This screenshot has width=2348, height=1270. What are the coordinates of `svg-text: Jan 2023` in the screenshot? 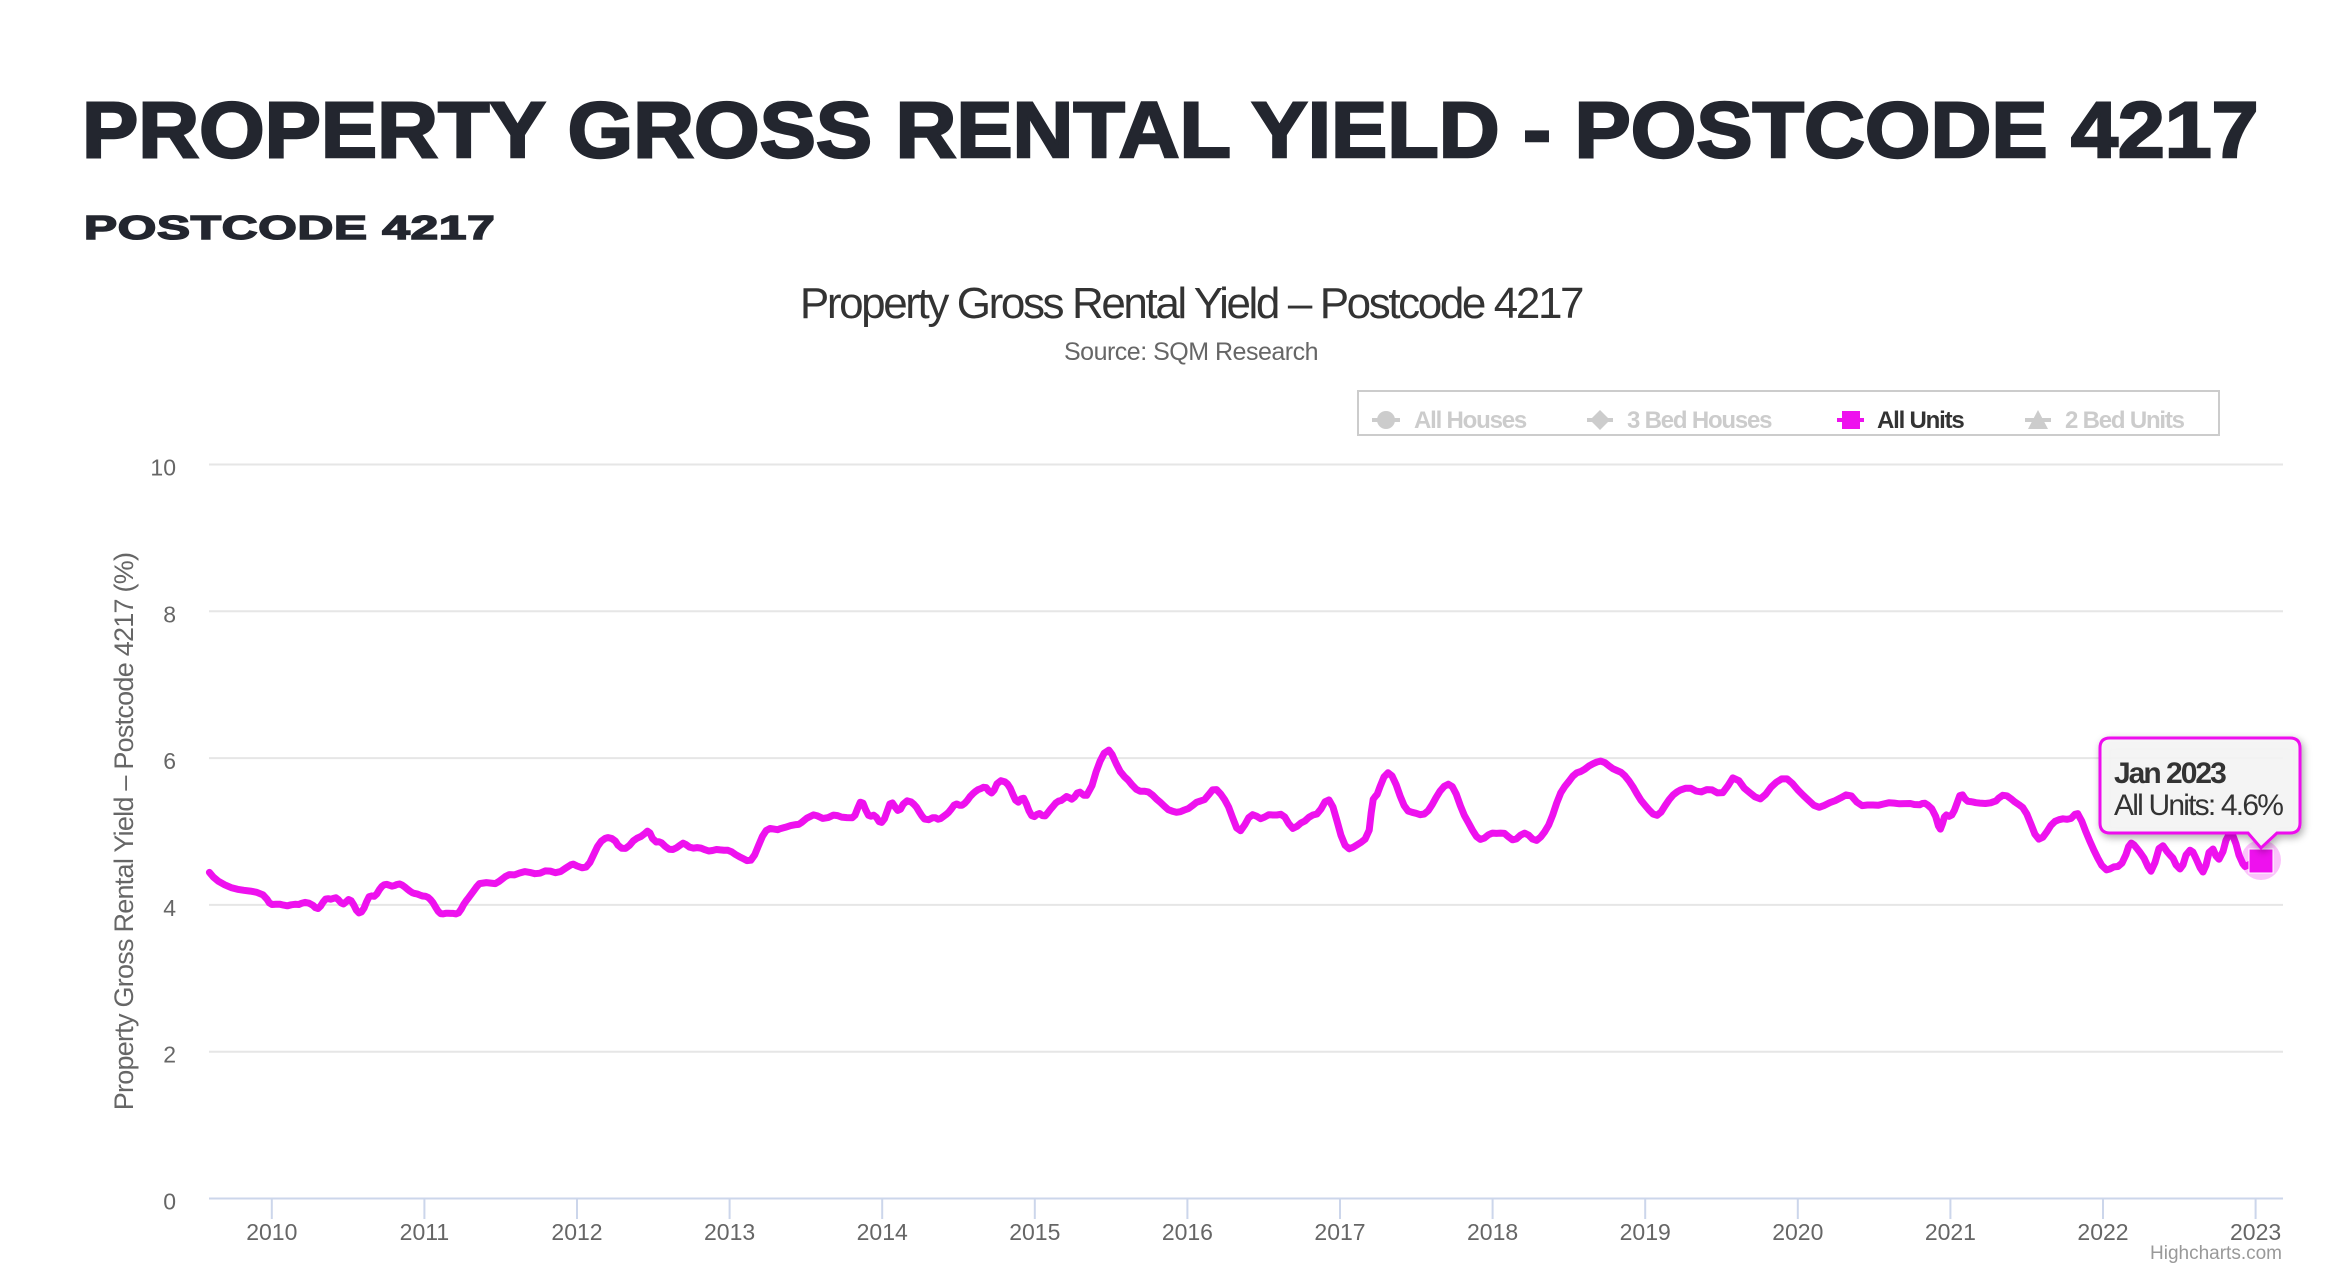 It's located at (2170, 773).